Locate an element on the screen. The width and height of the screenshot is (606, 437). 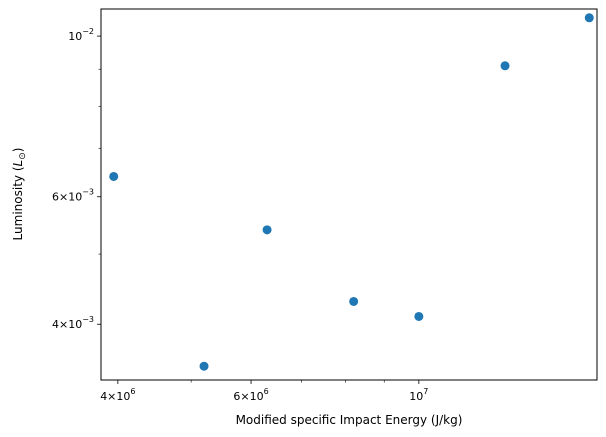
x-tick-label: 4×10⁶ is located at coordinates (117, 395).